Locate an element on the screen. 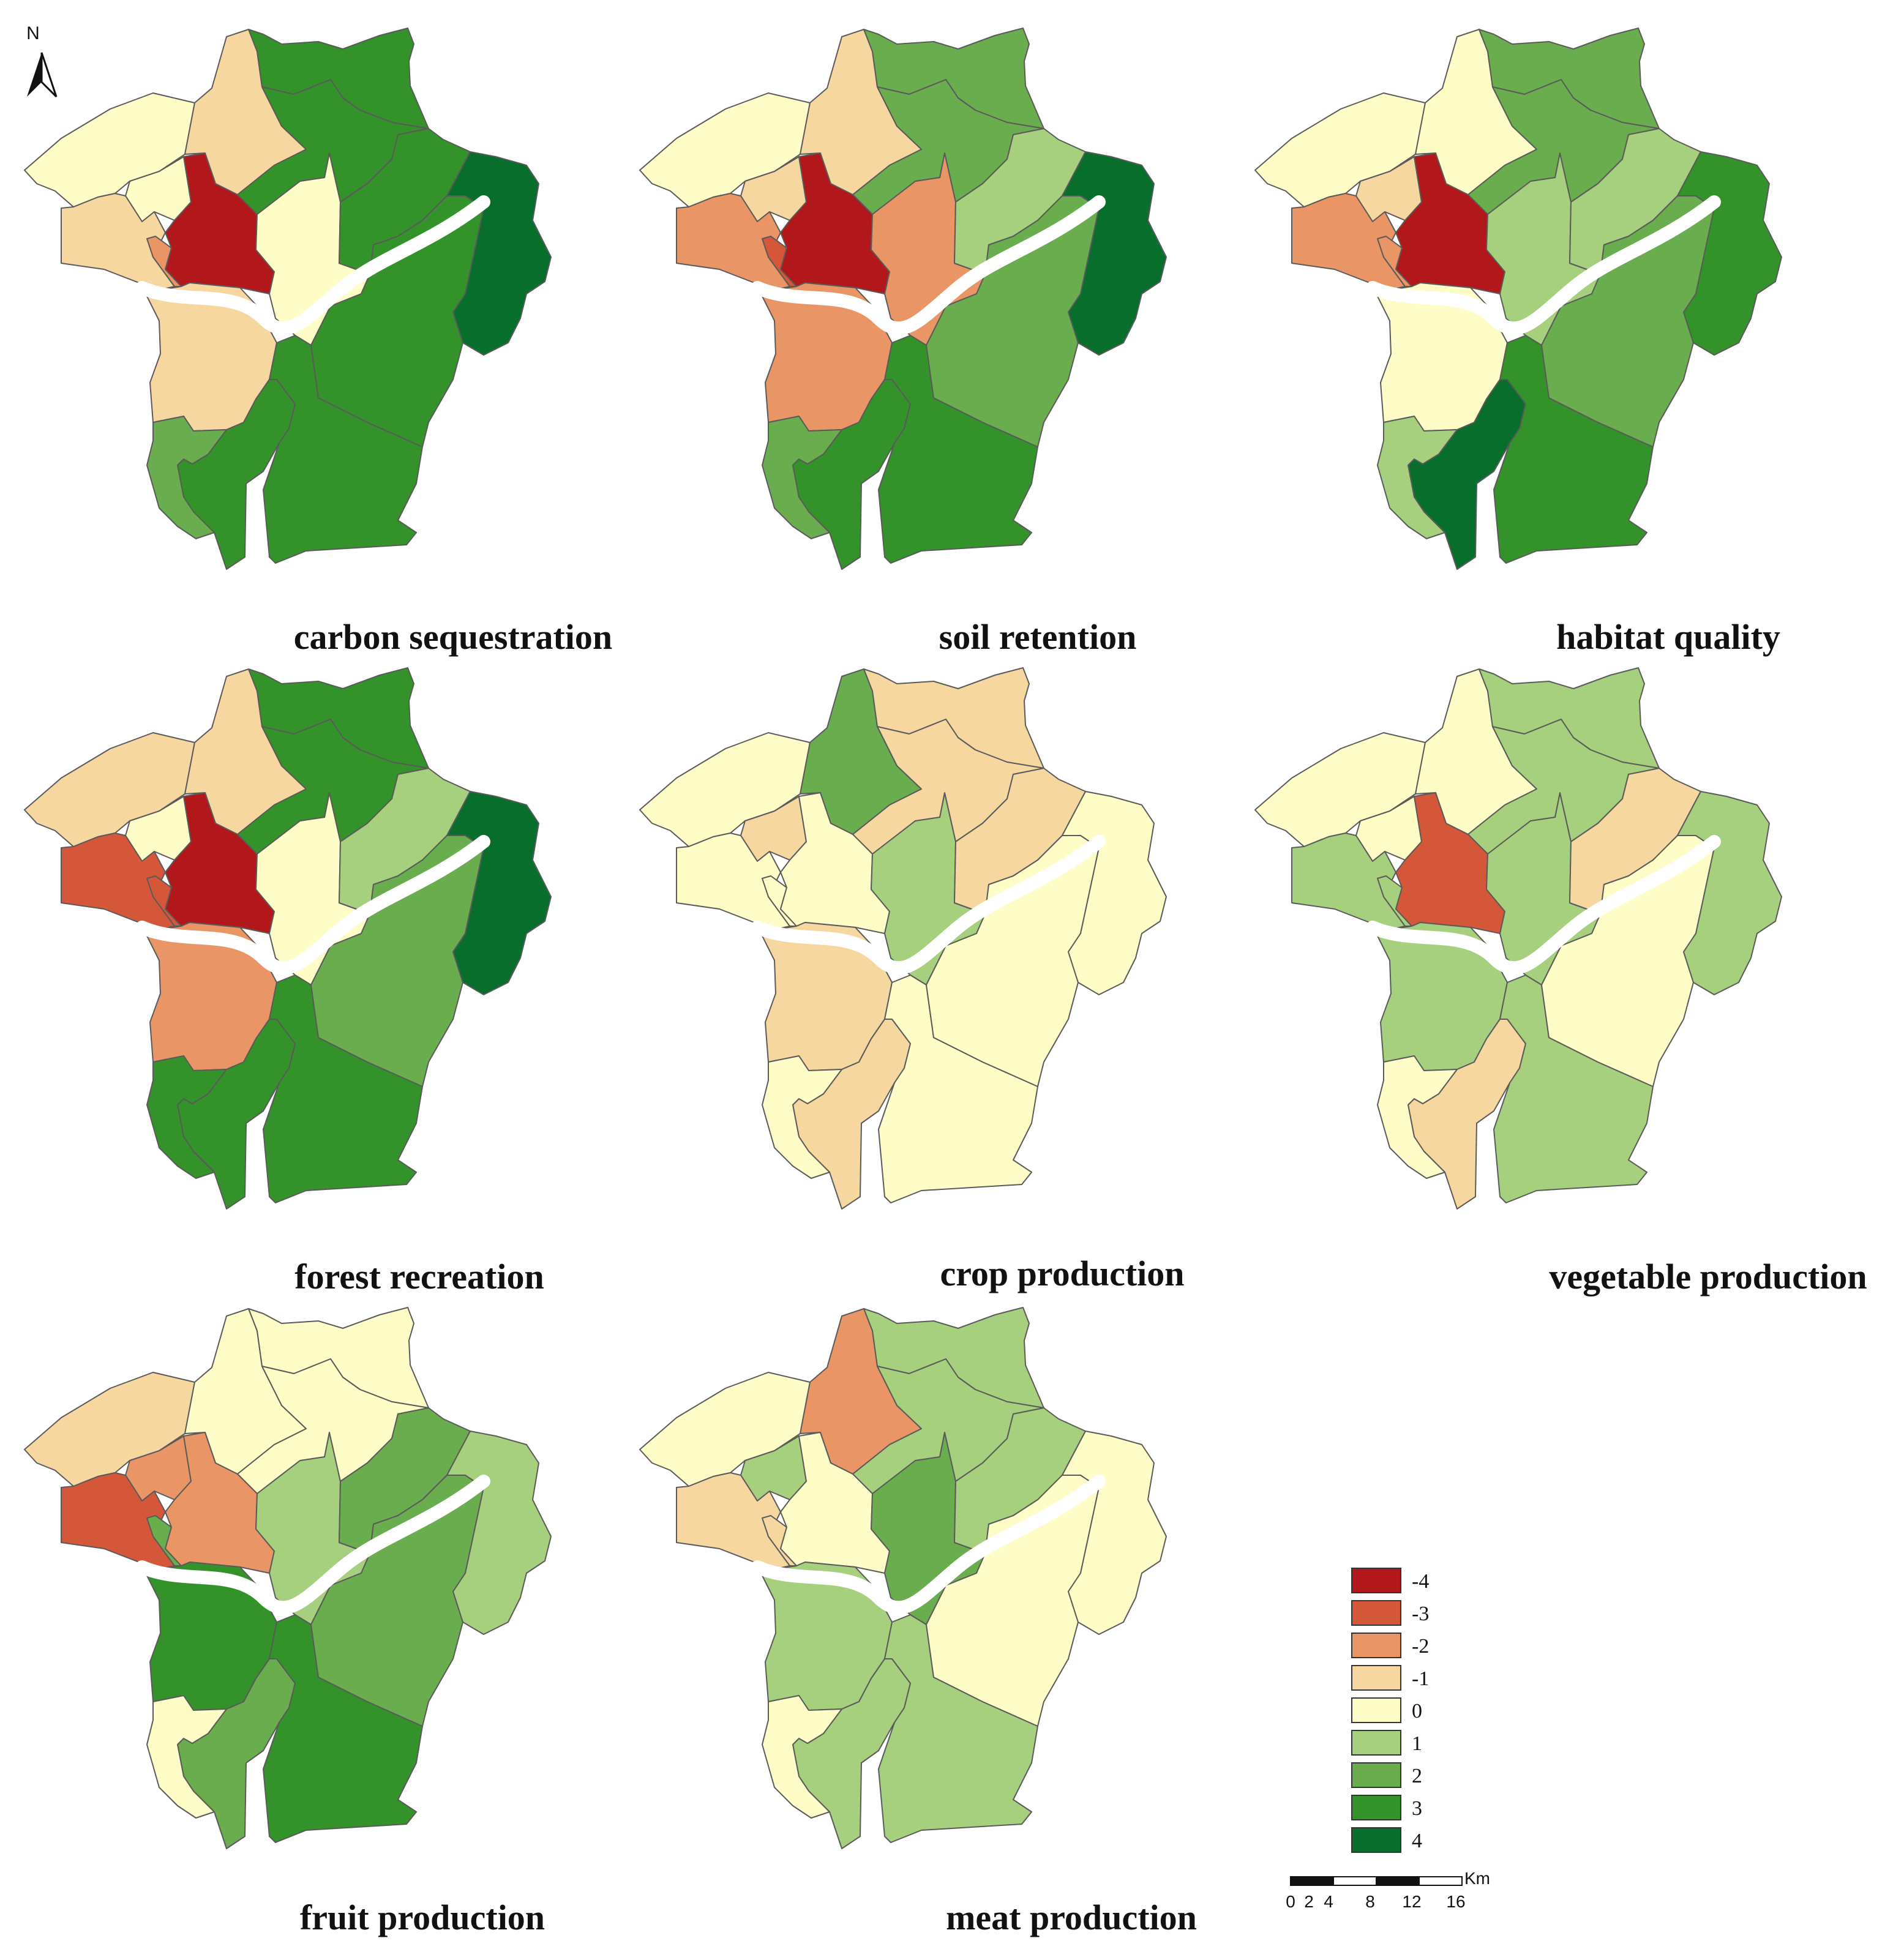 This screenshot has height=1960, width=1904. legend-item: -1 is located at coordinates (1390, 1678).